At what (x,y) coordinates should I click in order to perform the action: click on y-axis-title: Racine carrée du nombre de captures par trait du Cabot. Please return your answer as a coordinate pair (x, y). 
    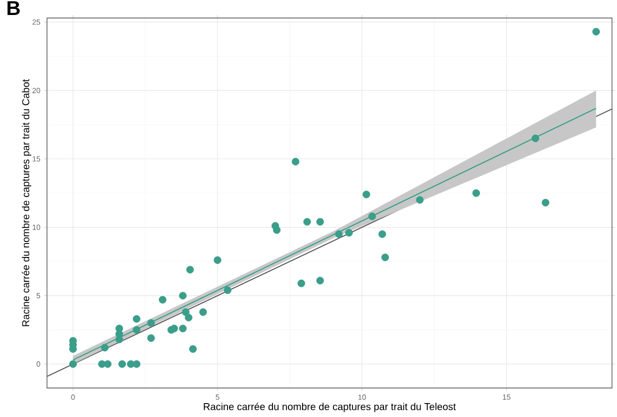
    Looking at the image, I should click on (27, 202).